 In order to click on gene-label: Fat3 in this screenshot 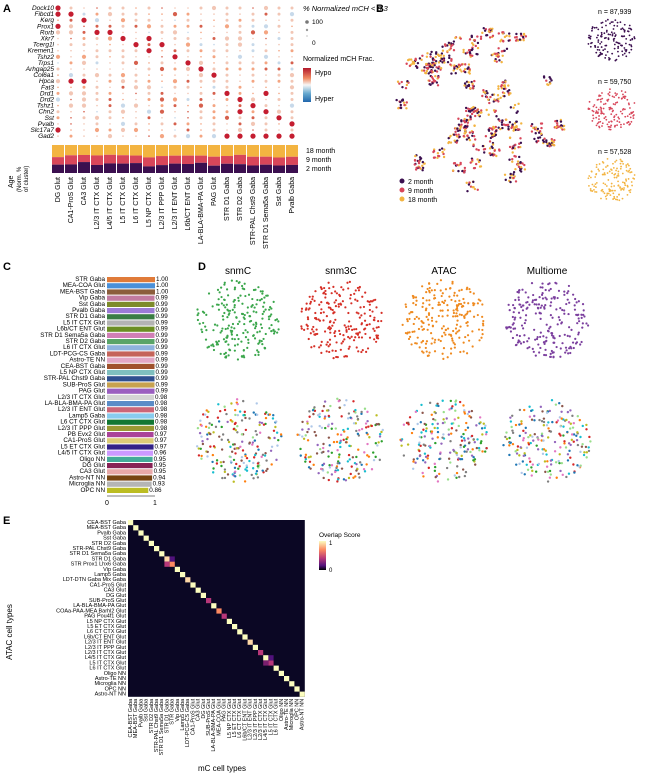, I will do `click(47, 87)`.